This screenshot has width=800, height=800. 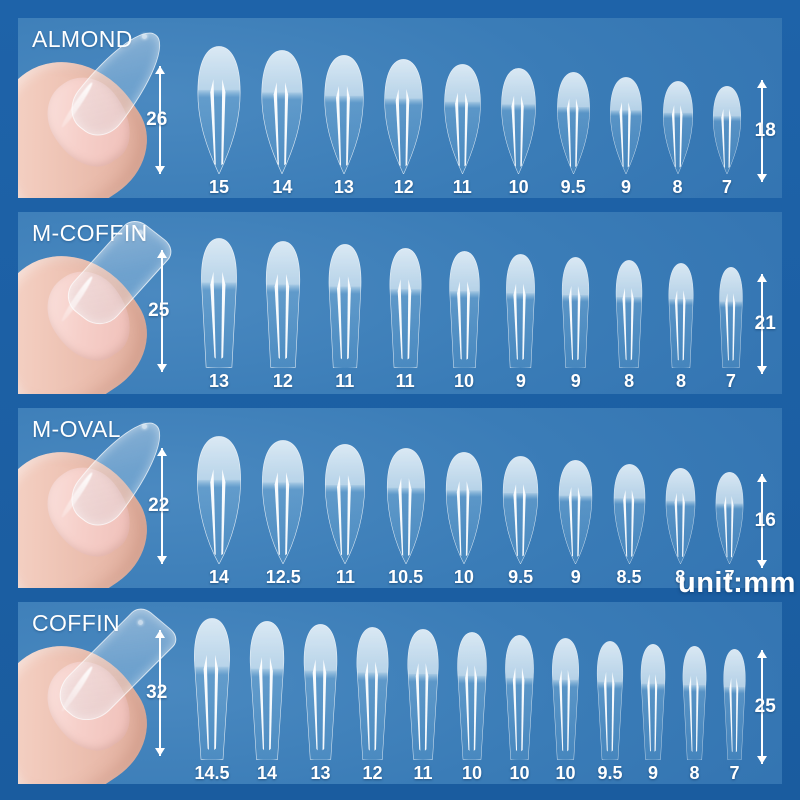 I want to click on tips-row-m-oval: 14 12.5 11 10.5 10 9.5 9 8.5 8 7, so click(x=470, y=510).